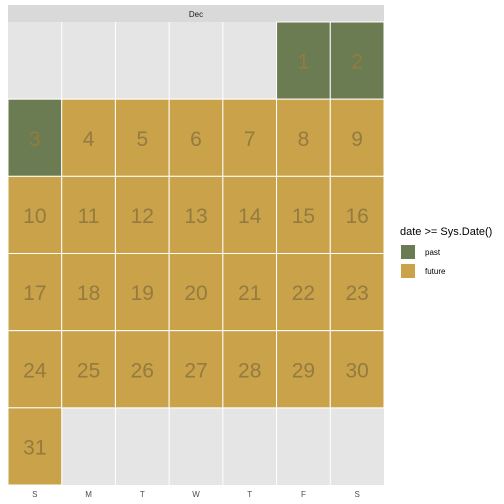 The width and height of the screenshot is (504, 504). Describe the element at coordinates (356, 494) in the screenshot. I see `weekday-label-6: S` at that location.